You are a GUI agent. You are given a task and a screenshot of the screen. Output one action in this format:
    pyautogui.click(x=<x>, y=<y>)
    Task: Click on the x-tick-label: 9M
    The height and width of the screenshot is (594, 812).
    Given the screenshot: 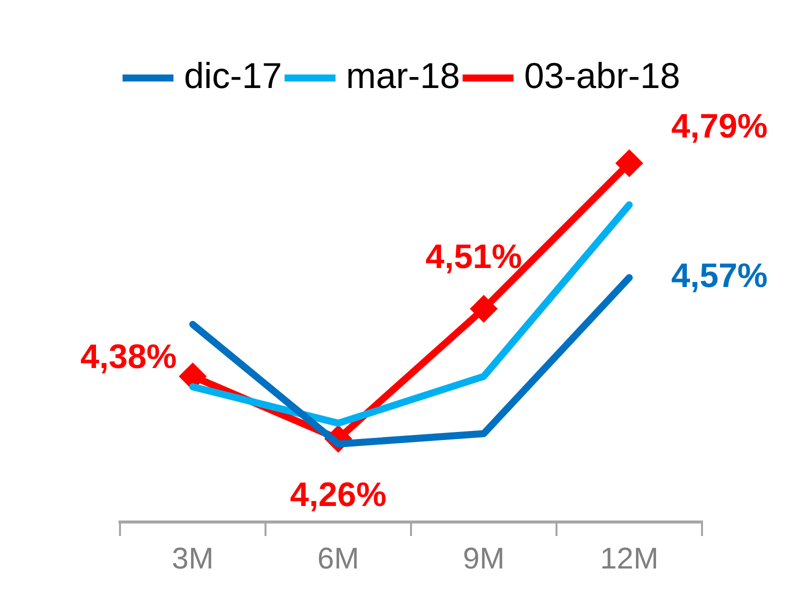 What is the action you would take?
    pyautogui.click(x=483, y=559)
    